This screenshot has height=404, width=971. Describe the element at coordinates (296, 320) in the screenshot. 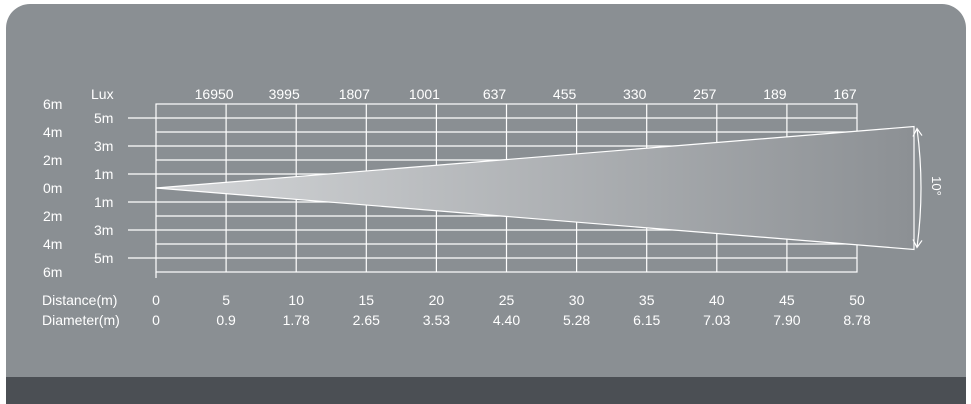

I see `diameter-value: 1.78` at that location.